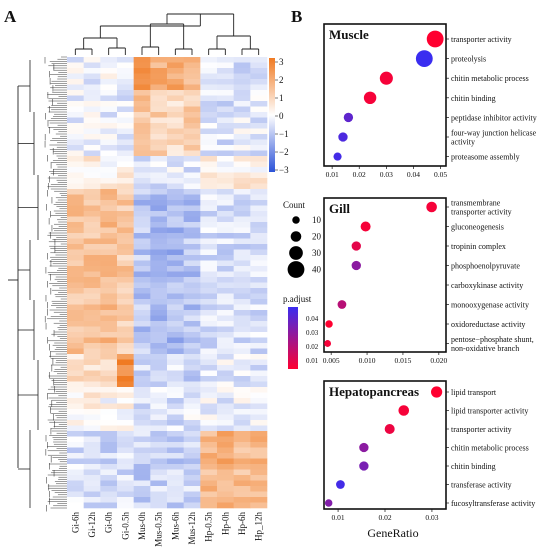 The width and height of the screenshot is (545, 550). I want to click on term-label: proteolysis, so click(468, 59).